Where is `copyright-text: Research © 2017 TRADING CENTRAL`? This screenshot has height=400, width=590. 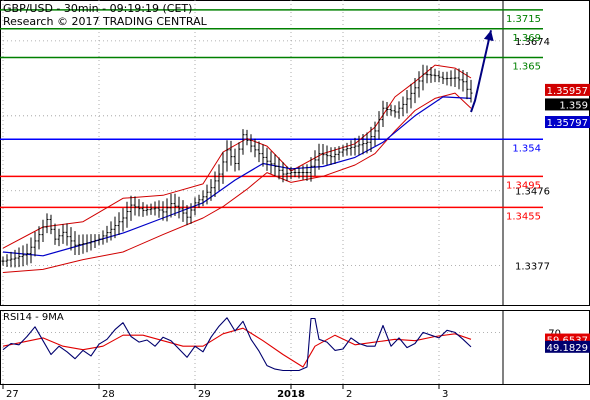 copyright-text: Research © 2017 TRADING CENTRAL is located at coordinates (105, 21).